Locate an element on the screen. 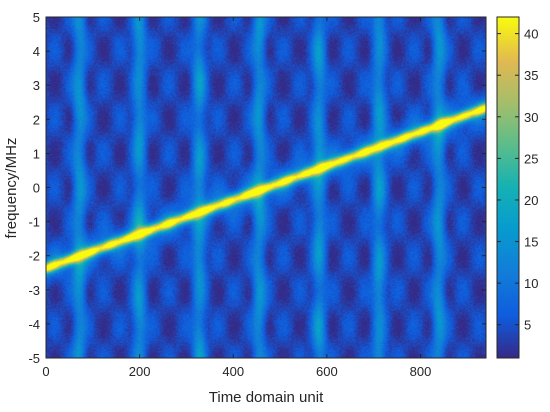 This screenshot has width=550, height=412. y-tick-label: -2 is located at coordinates (34, 256).